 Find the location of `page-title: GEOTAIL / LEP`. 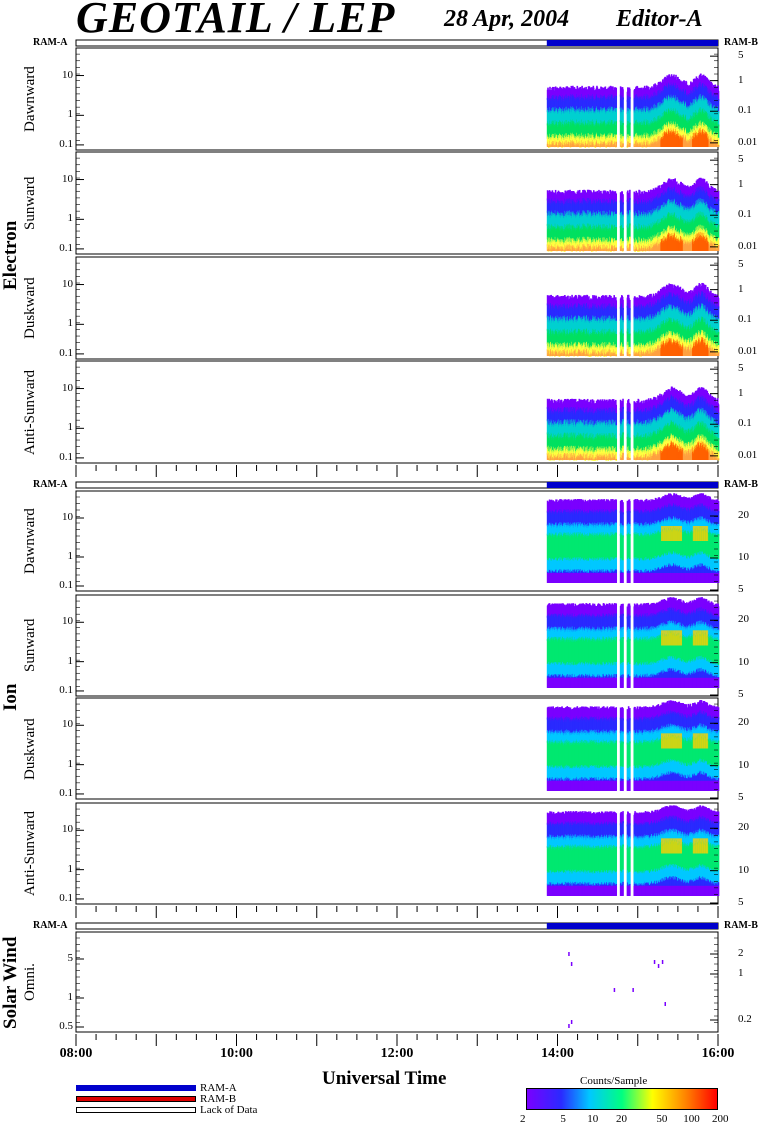

page-title: GEOTAIL / LEP is located at coordinates (235, 21).